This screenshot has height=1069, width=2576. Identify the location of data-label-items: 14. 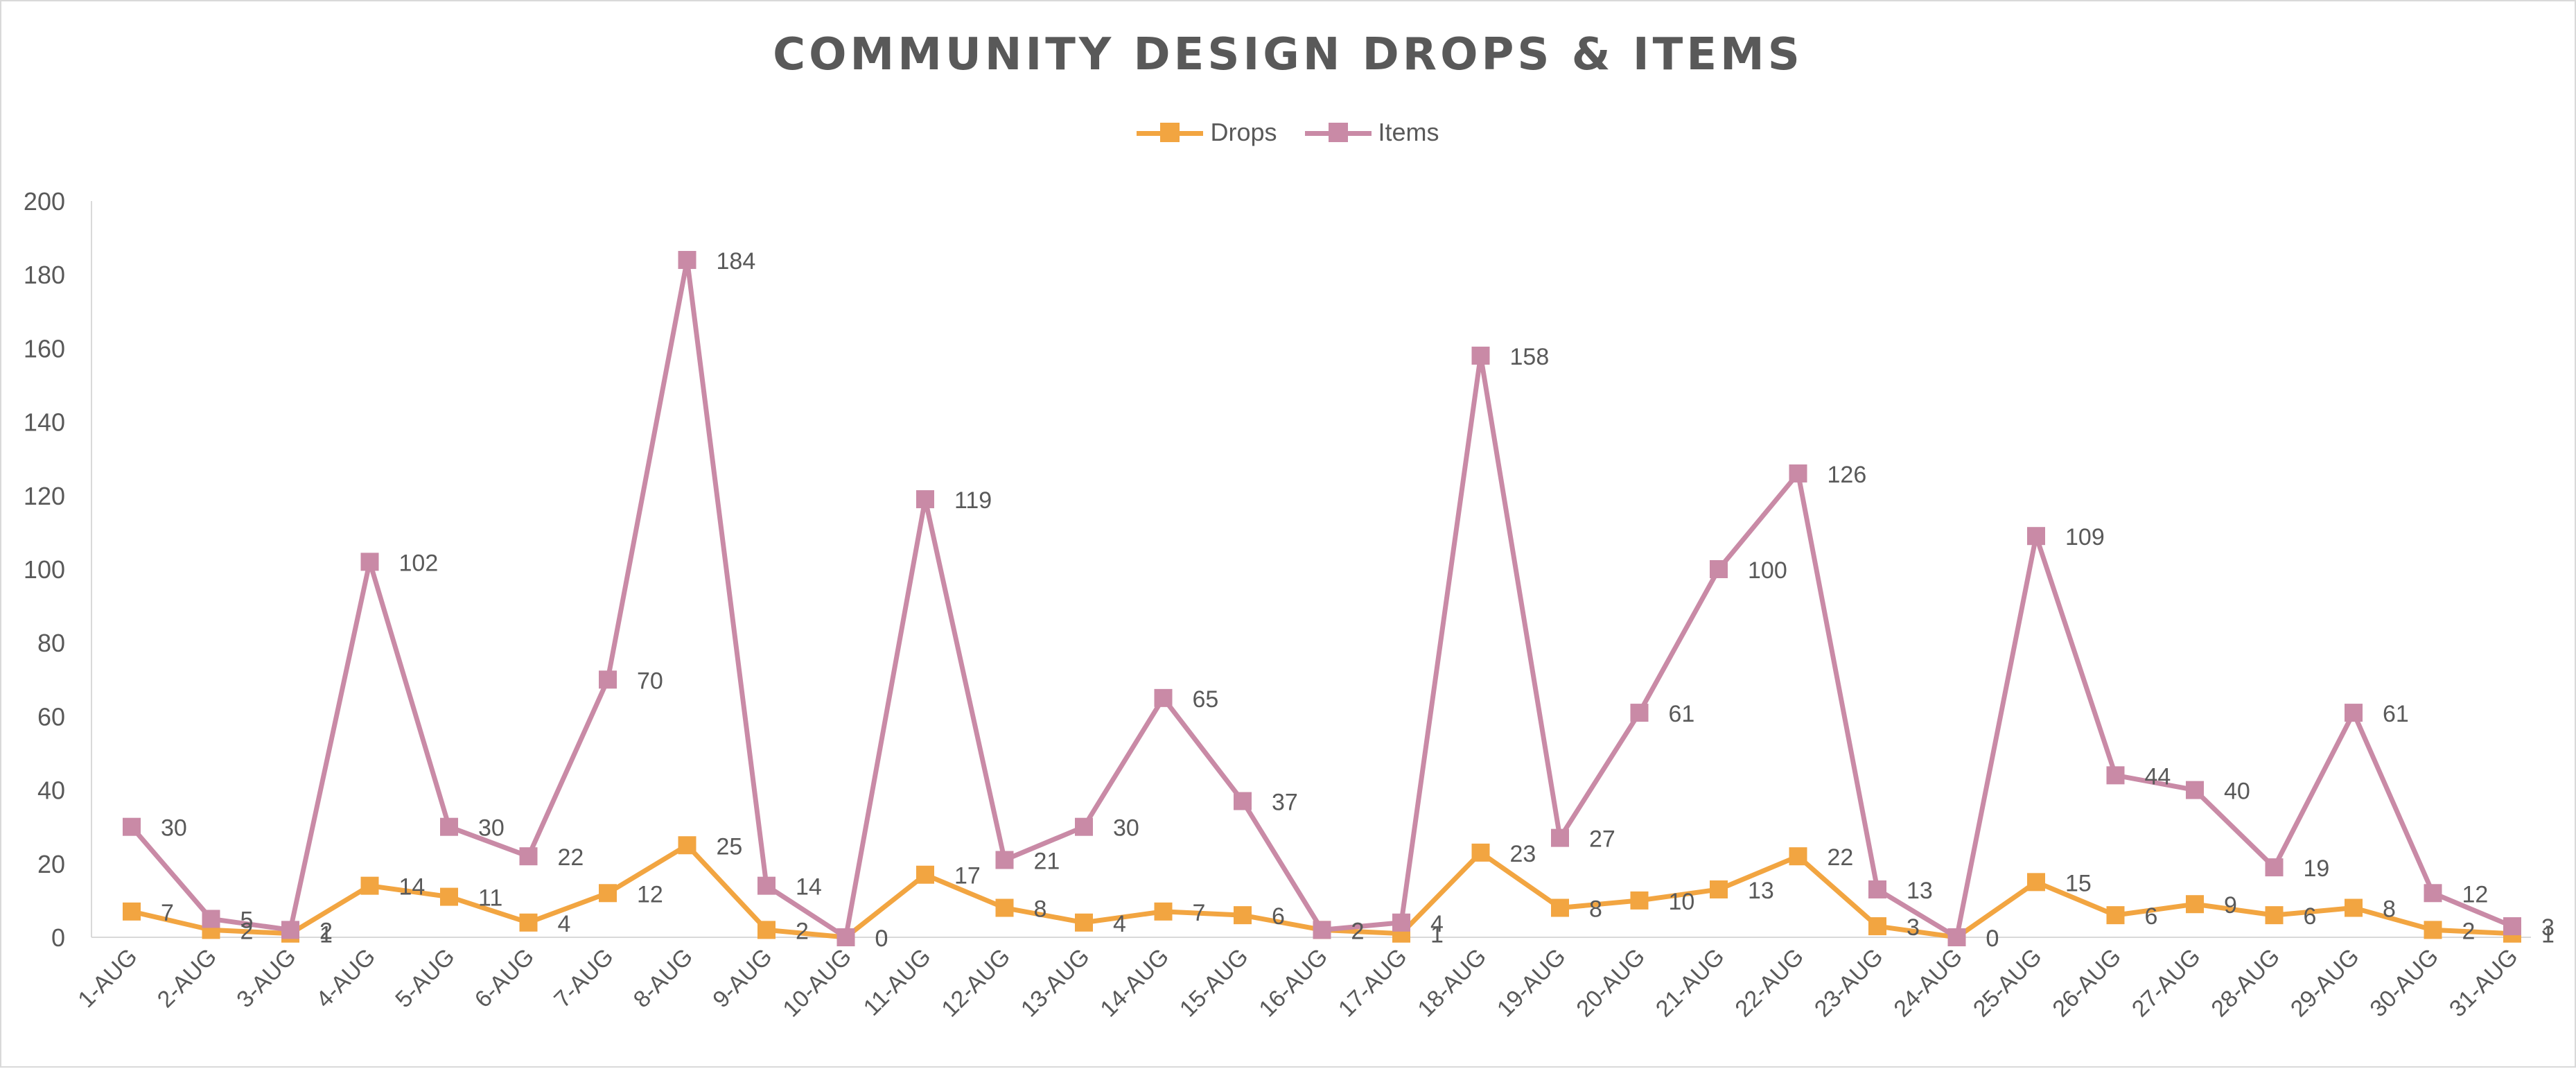
(809, 887).